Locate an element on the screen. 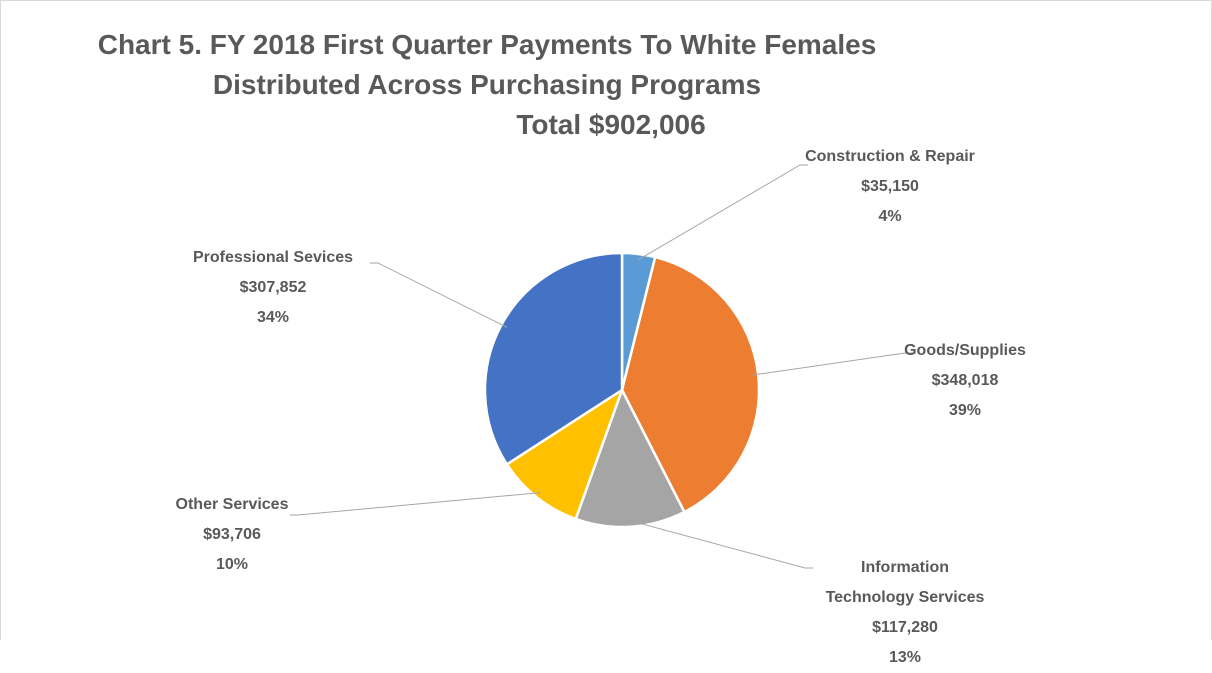 The width and height of the screenshot is (1212, 673). slice-label: Goods/Supplies is located at coordinates (965, 350).